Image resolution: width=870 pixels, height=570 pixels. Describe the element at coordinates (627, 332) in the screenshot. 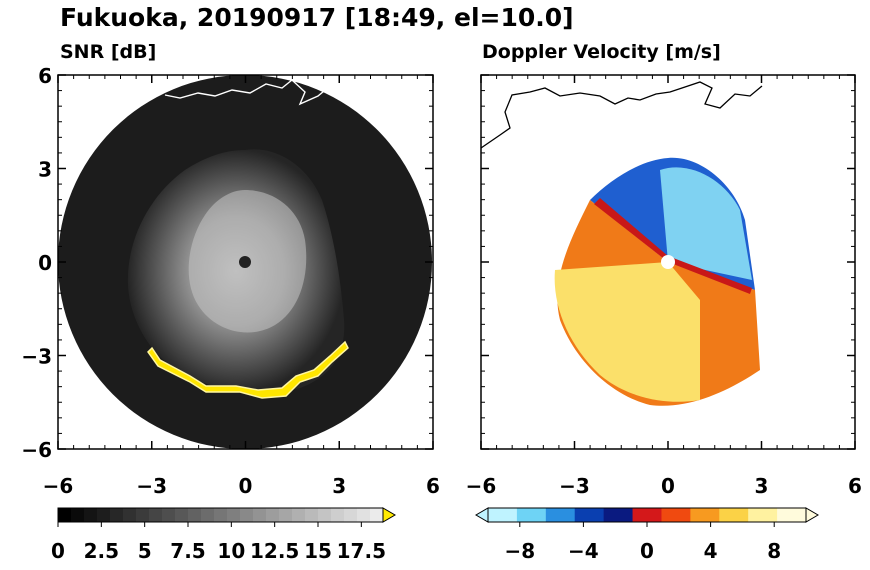

I see `doppler-receding-light` at that location.